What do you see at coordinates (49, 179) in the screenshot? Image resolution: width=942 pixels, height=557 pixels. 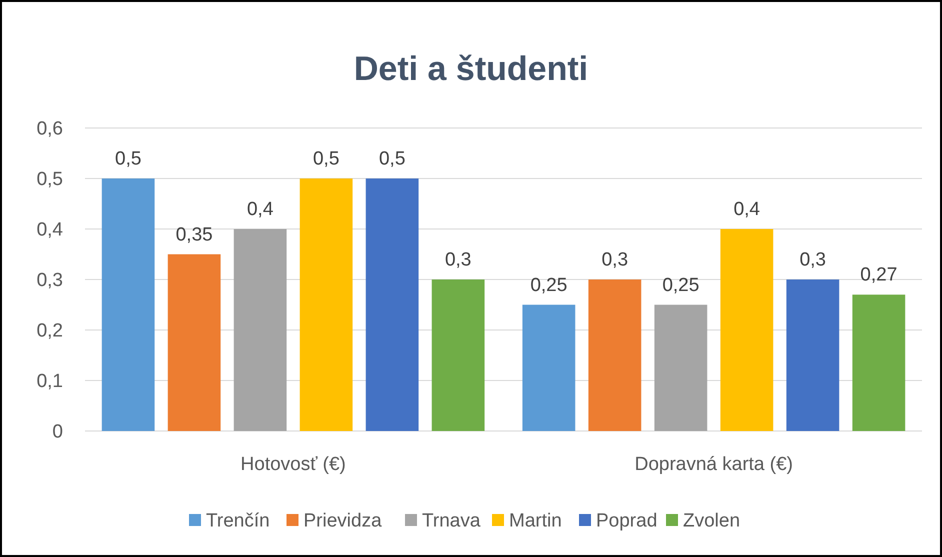 I see `y-tick-label: 0,5` at bounding box center [49, 179].